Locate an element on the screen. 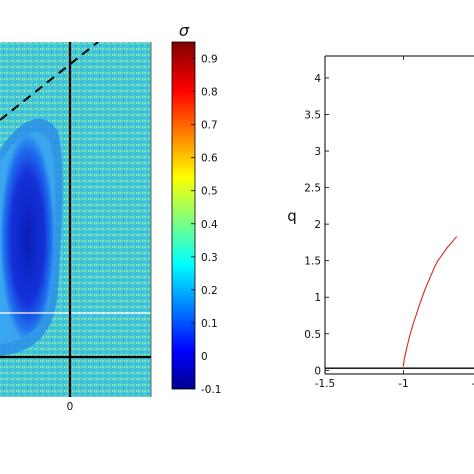 The width and height of the screenshot is (474, 474). y-tick-label: 2 is located at coordinates (317, 225).